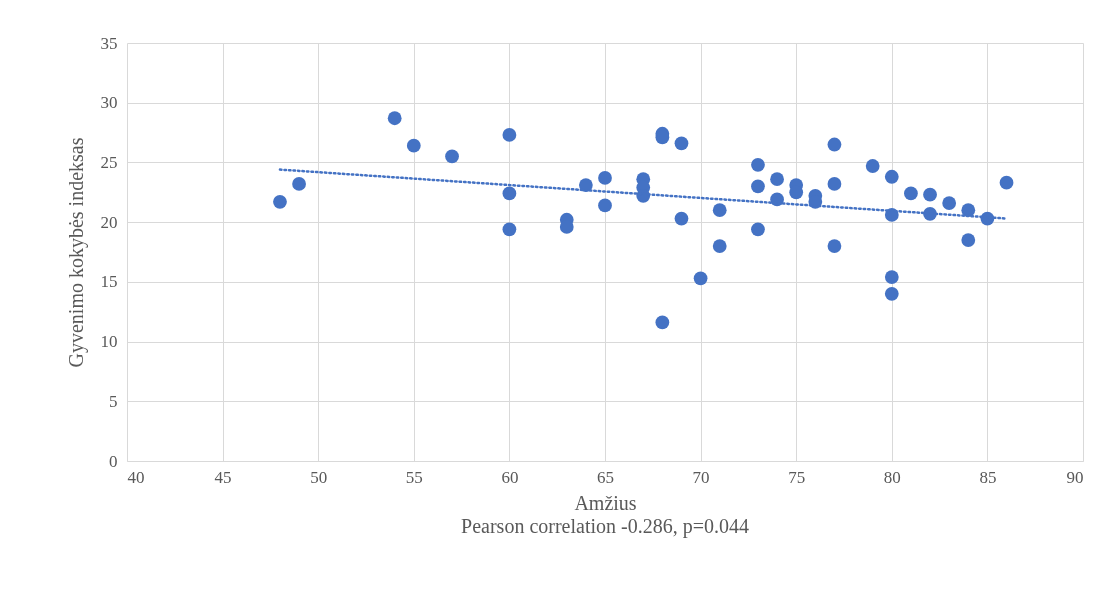 Image resolution: width=1120 pixels, height=605 pixels. Describe the element at coordinates (109, 103) in the screenshot. I see `y-tick-label: 30` at that location.